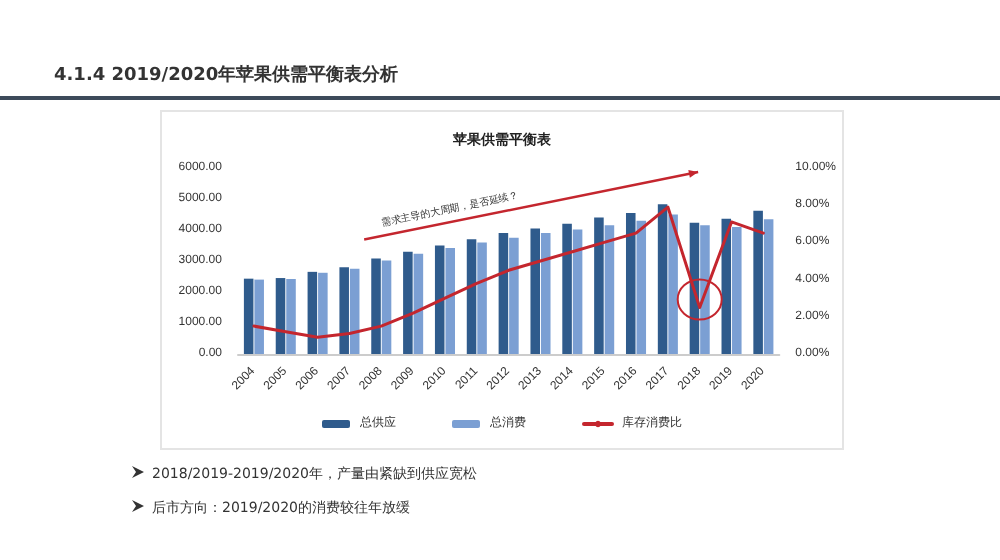 The image size is (1000, 560). Describe the element at coordinates (226, 75) in the screenshot. I see `chart-subtitle: 4.1.4 2019/2020年苹果供需平衡表分析` at that location.